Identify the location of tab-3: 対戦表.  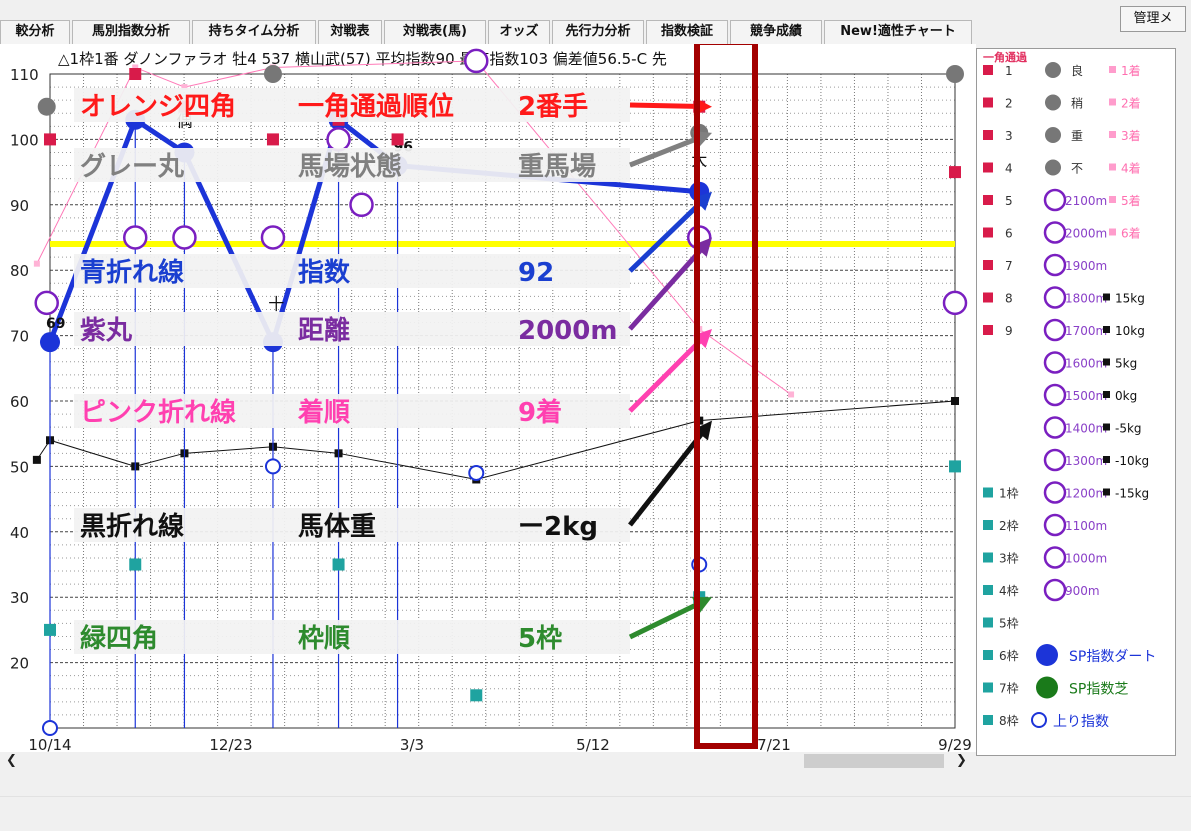
(350, 32).